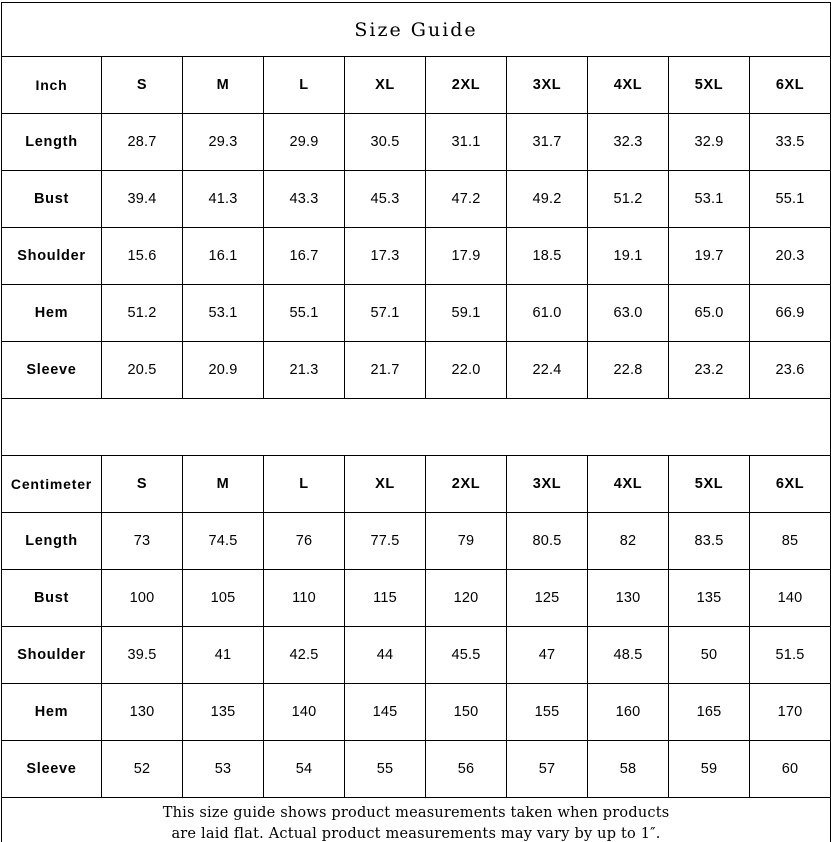 The height and width of the screenshot is (842, 831). I want to click on cm-shoulder-s: 39.5, so click(142, 655).